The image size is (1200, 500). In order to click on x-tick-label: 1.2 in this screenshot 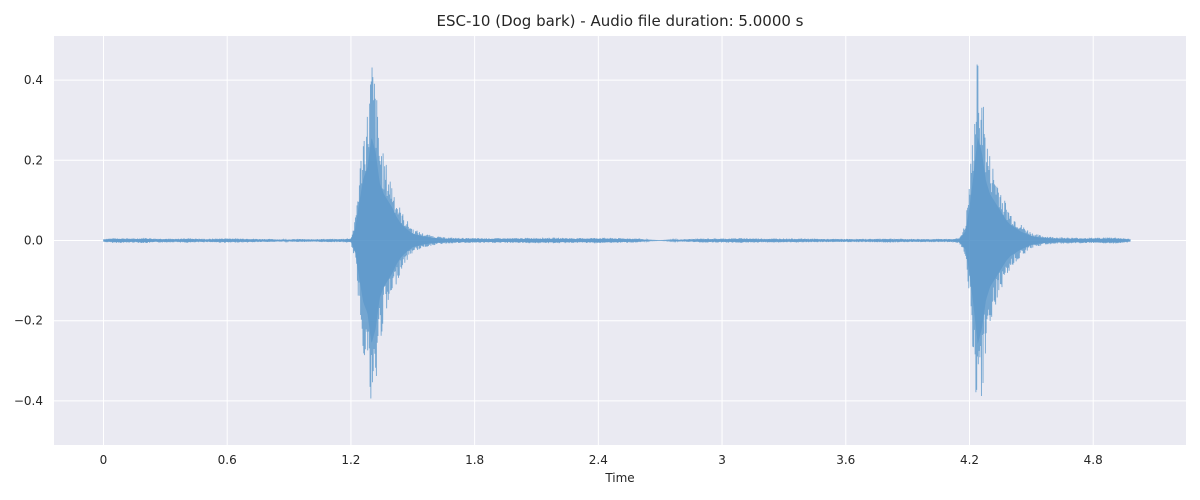, I will do `click(350, 460)`.